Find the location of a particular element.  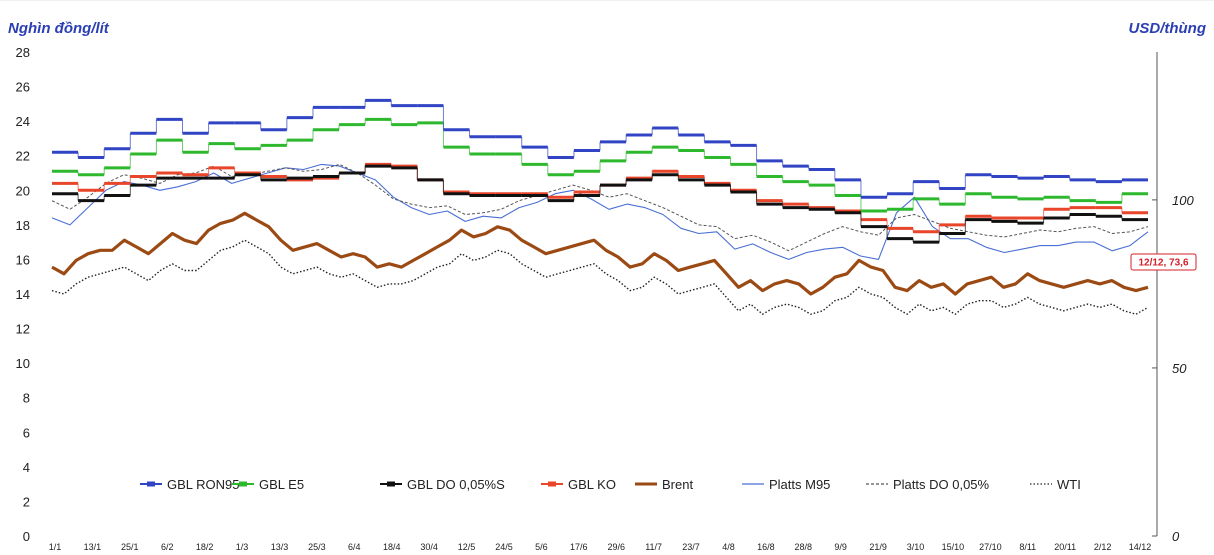

x-tick-label: 30/4 is located at coordinates (429, 547).